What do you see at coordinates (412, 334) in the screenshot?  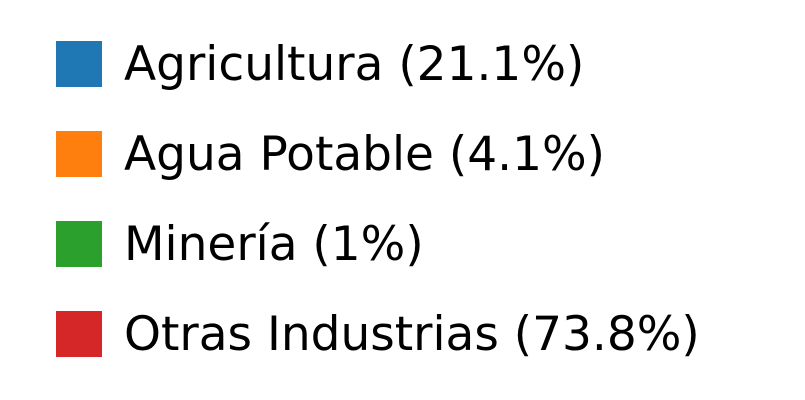 I see `legend-label: Otras Industrias (73.8%)` at bounding box center [412, 334].